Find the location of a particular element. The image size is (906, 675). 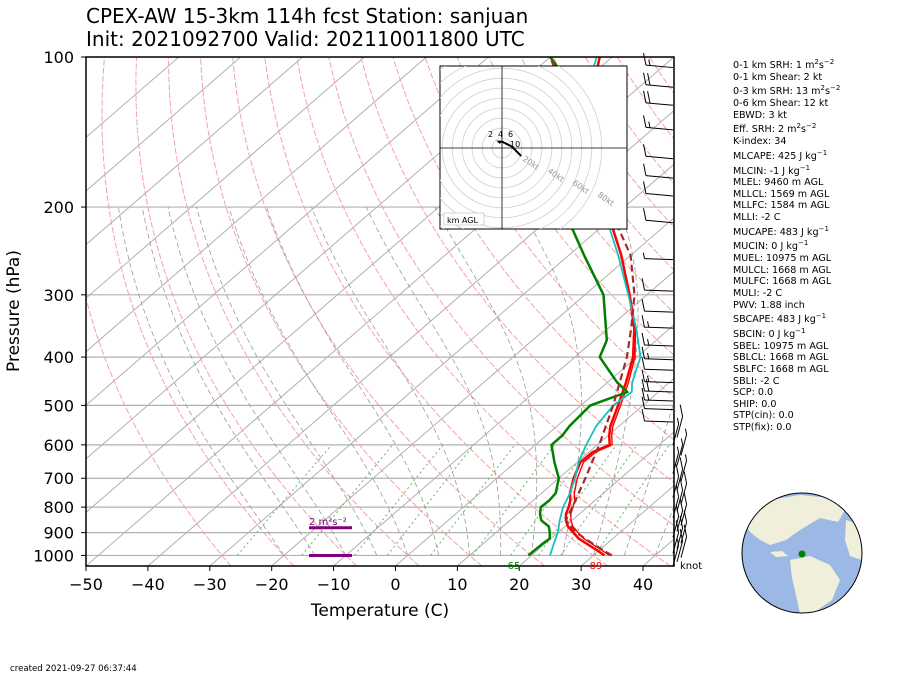

param-row: SBEL: 10975 m AGL is located at coordinates (781, 346).